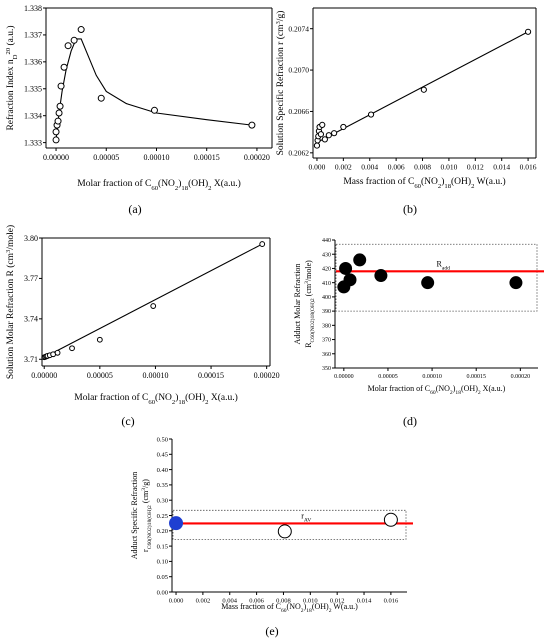 Image resolution: width=550 pixels, height=643 pixels. I want to click on d-y-tick-label: 370, so click(326, 341).